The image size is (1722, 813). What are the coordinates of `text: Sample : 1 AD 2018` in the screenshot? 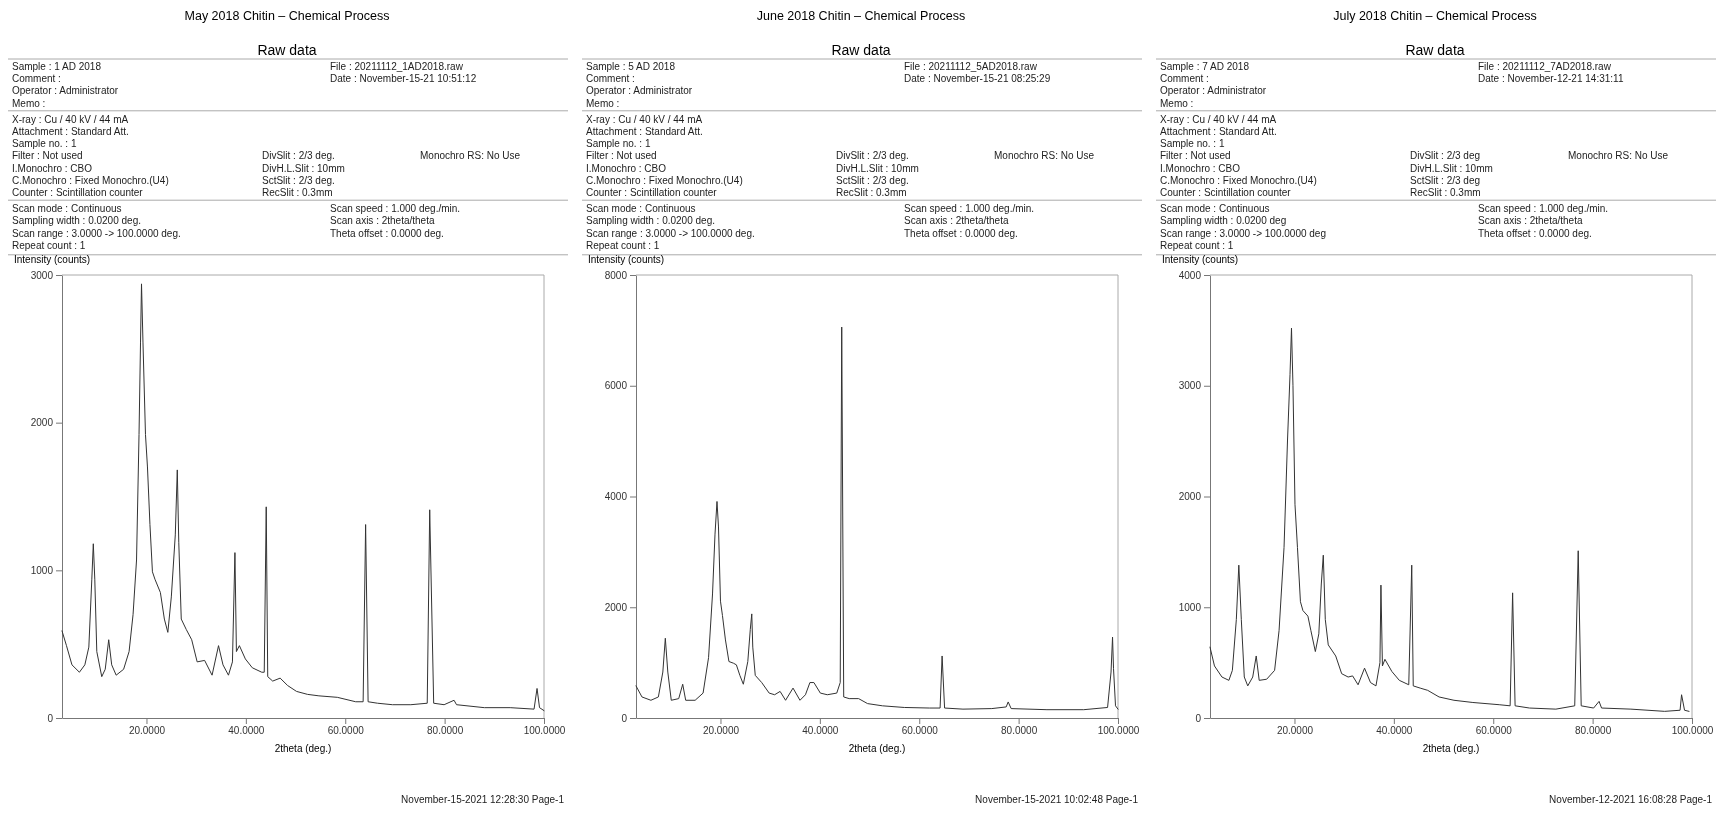 It's located at (57, 66).